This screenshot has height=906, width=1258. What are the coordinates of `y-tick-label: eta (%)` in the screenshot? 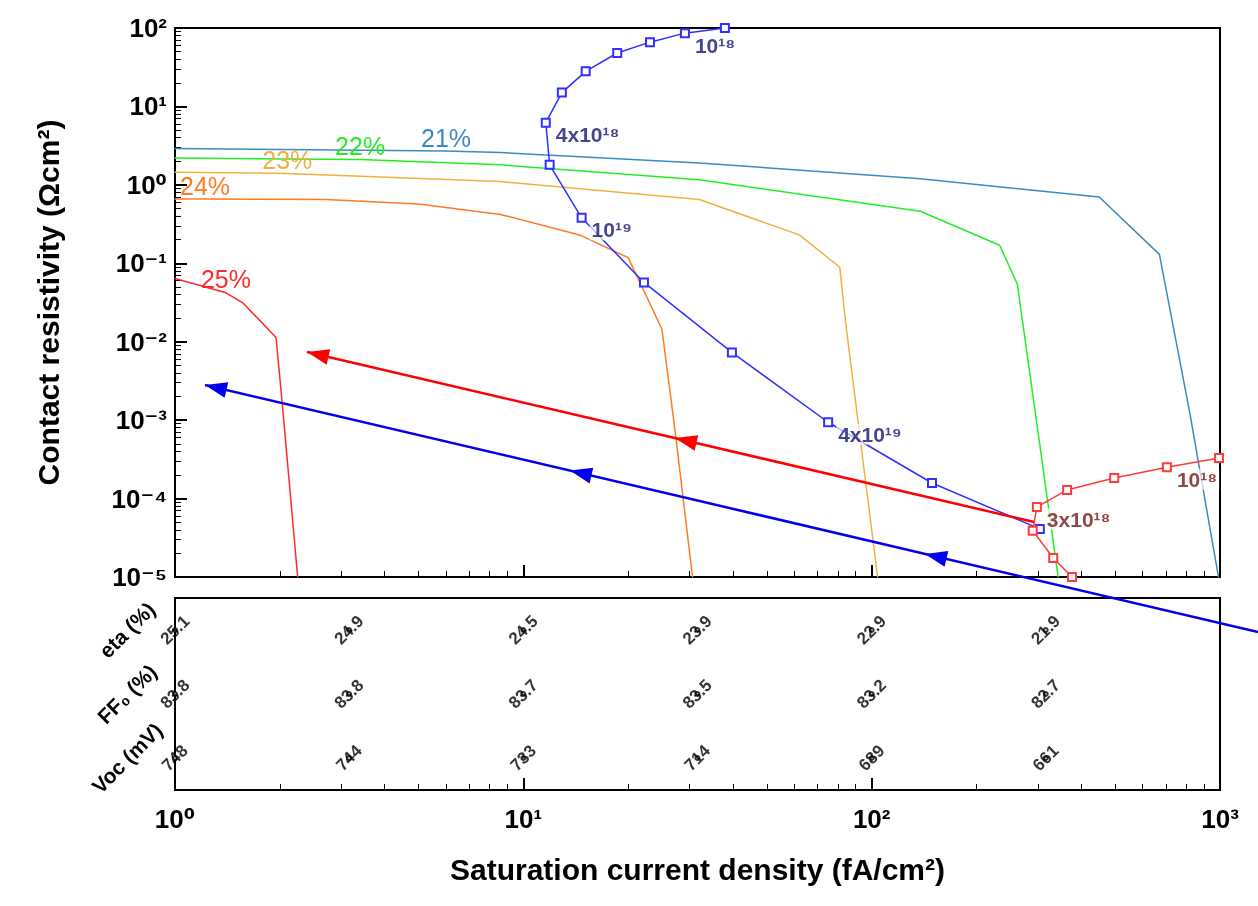 It's located at (127, 630).